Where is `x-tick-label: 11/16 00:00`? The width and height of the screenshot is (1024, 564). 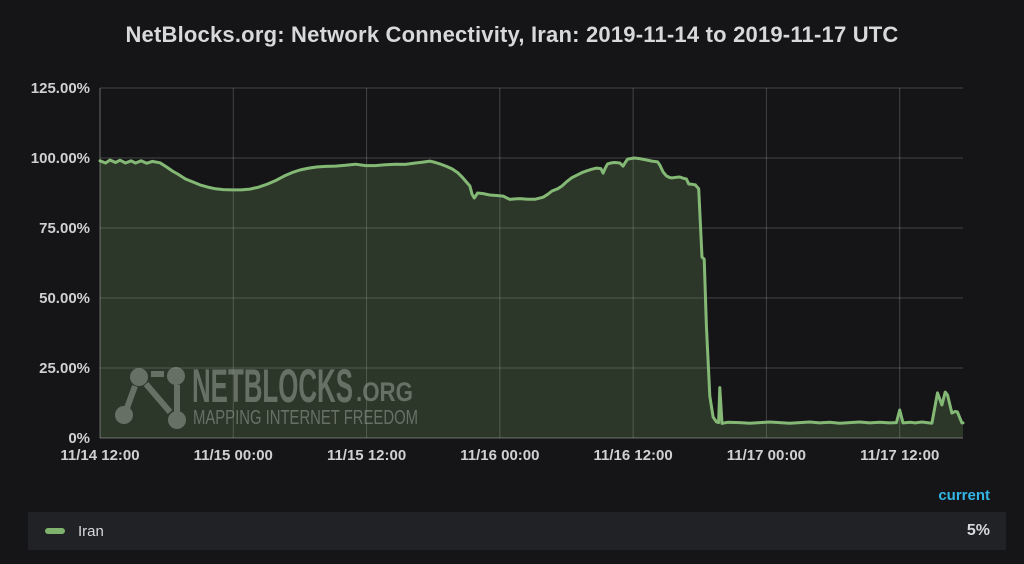
x-tick-label: 11/16 00:00 is located at coordinates (499, 455).